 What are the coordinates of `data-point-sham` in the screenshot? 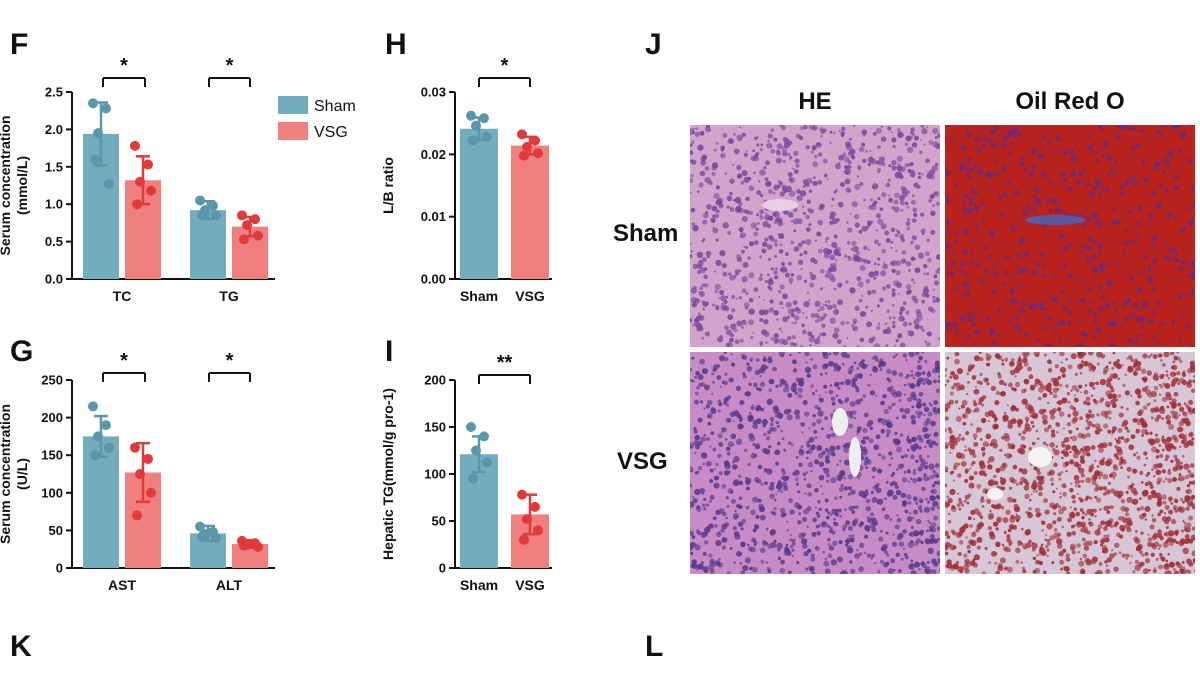 It's located at (473, 478).